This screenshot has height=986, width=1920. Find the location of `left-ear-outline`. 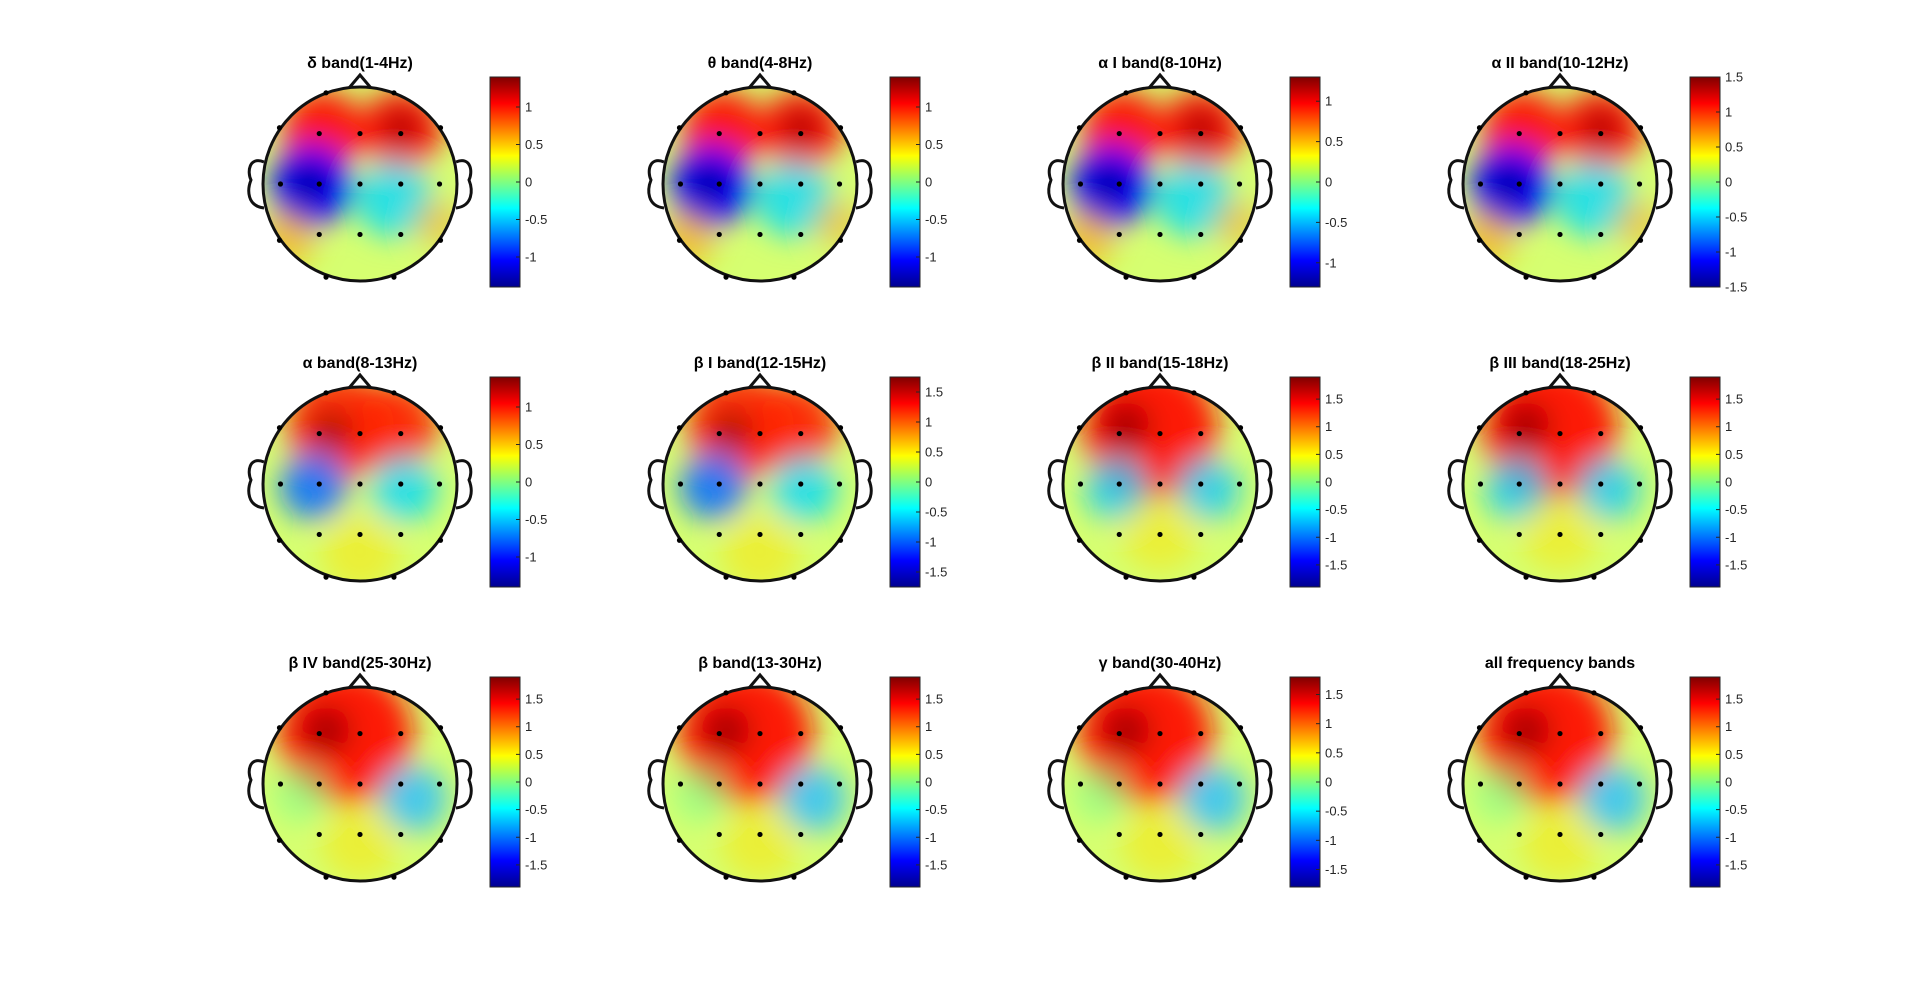

left-ear-outline is located at coordinates (1456, 784).